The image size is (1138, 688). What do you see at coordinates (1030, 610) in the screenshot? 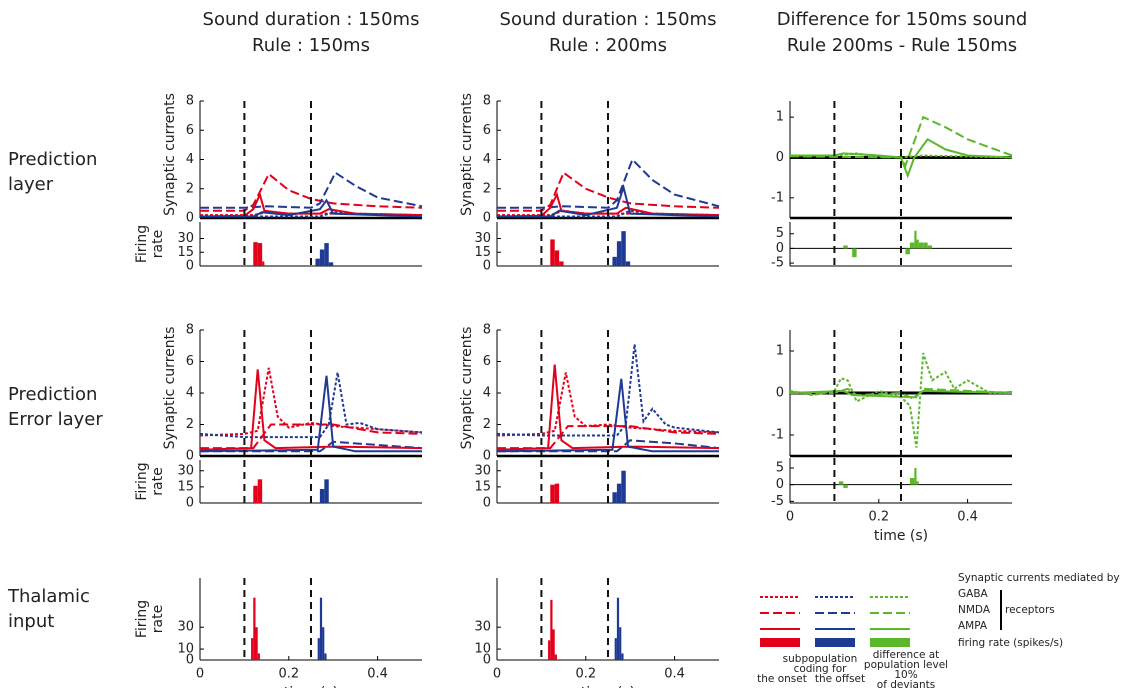
I see `legend-label: receptors` at bounding box center [1030, 610].